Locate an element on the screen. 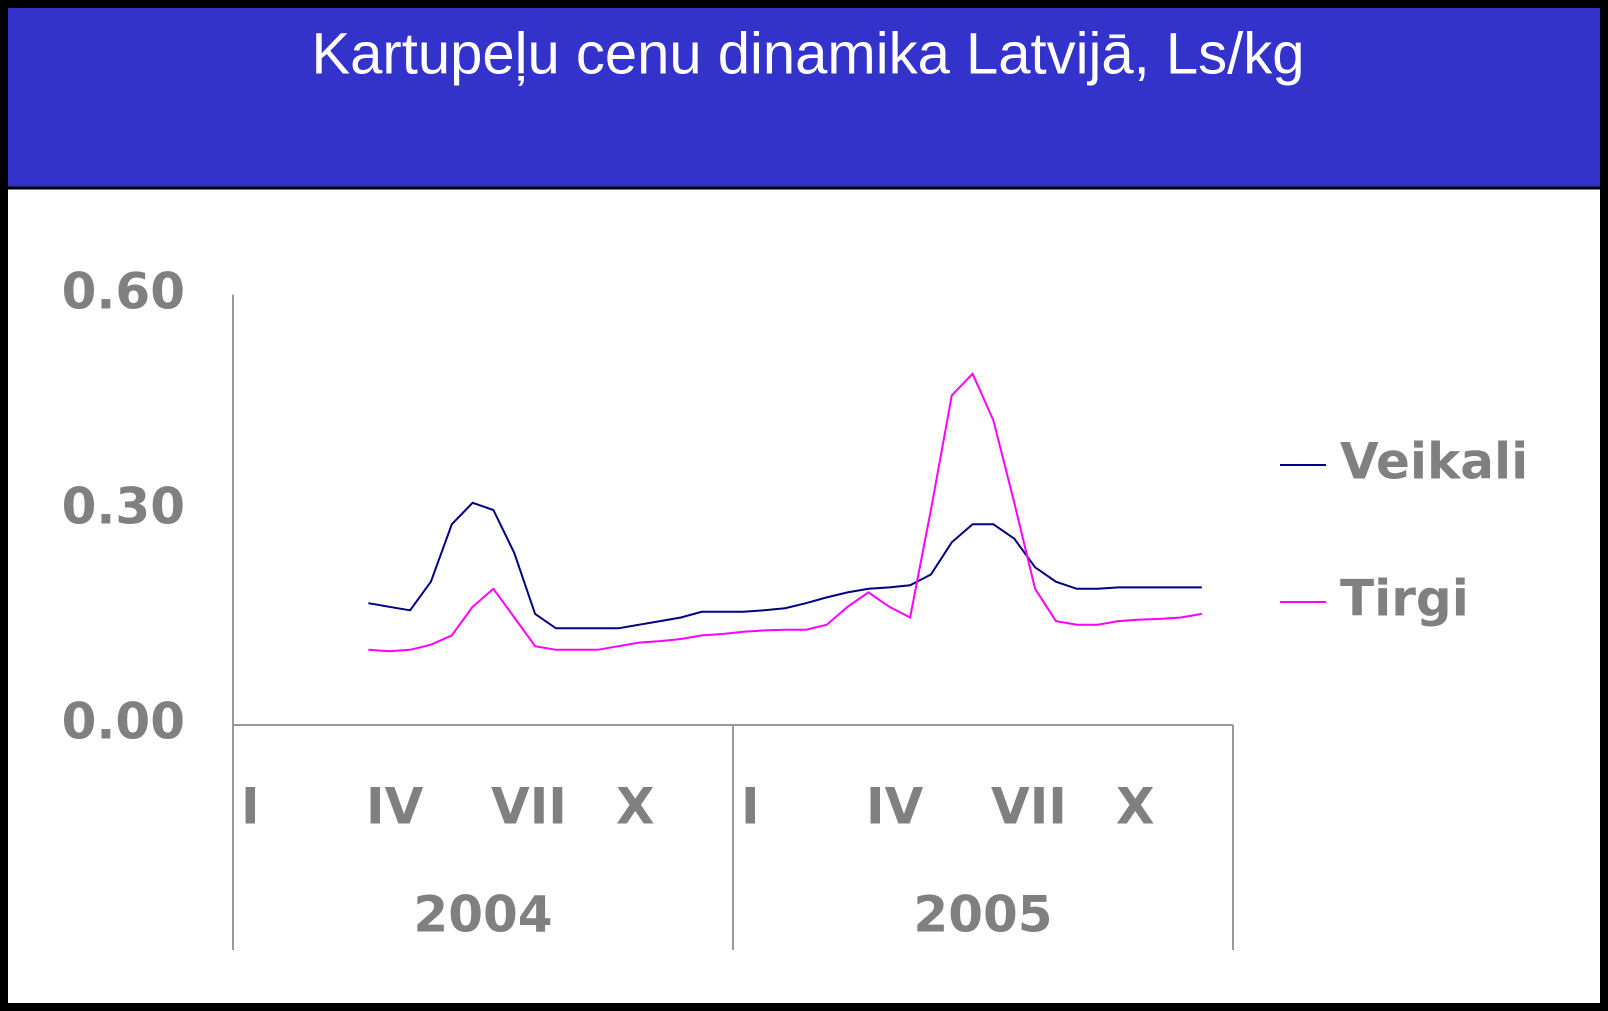  y-tick-label: 0.00 is located at coordinates (123, 722).